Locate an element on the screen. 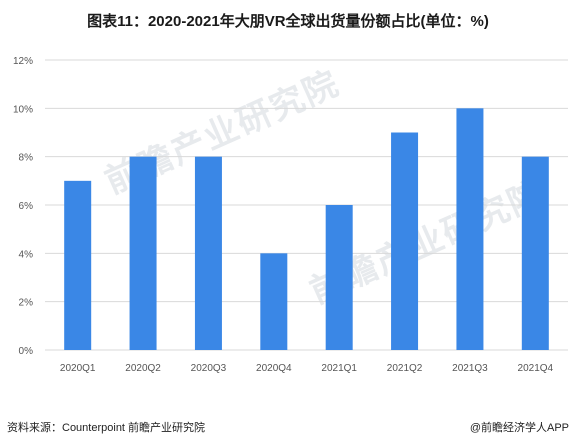  y-tick-label: 4% is located at coordinates (26, 254).